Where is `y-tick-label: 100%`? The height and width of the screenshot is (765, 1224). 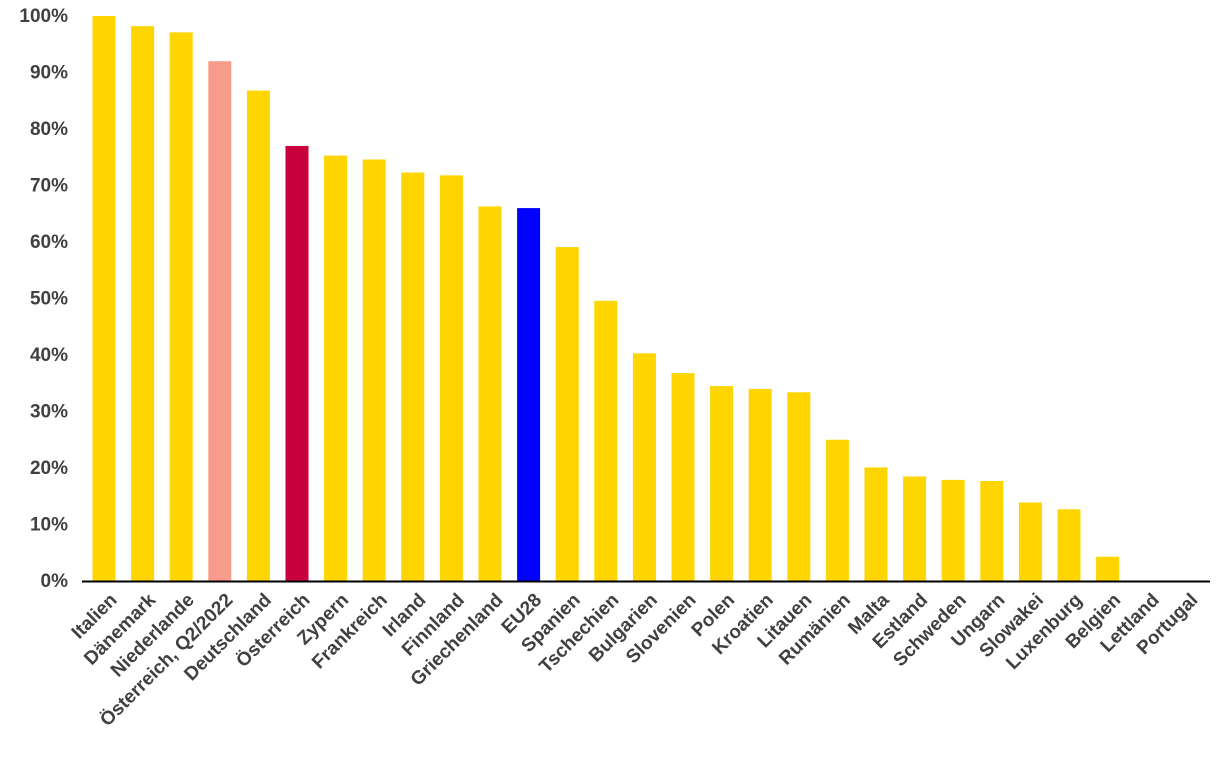
y-tick-label: 100% is located at coordinates (43, 16).